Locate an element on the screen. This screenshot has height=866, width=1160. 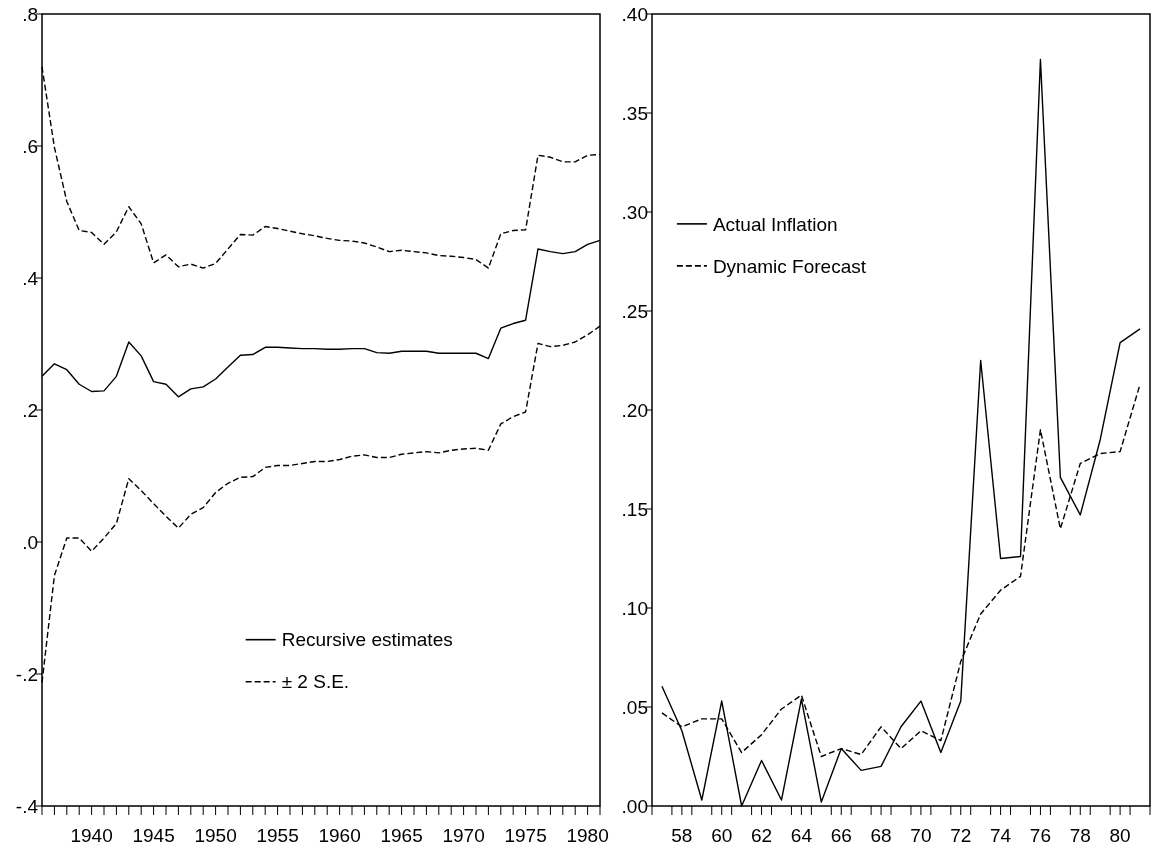
x-tick-label: 60 is located at coordinates (722, 835).